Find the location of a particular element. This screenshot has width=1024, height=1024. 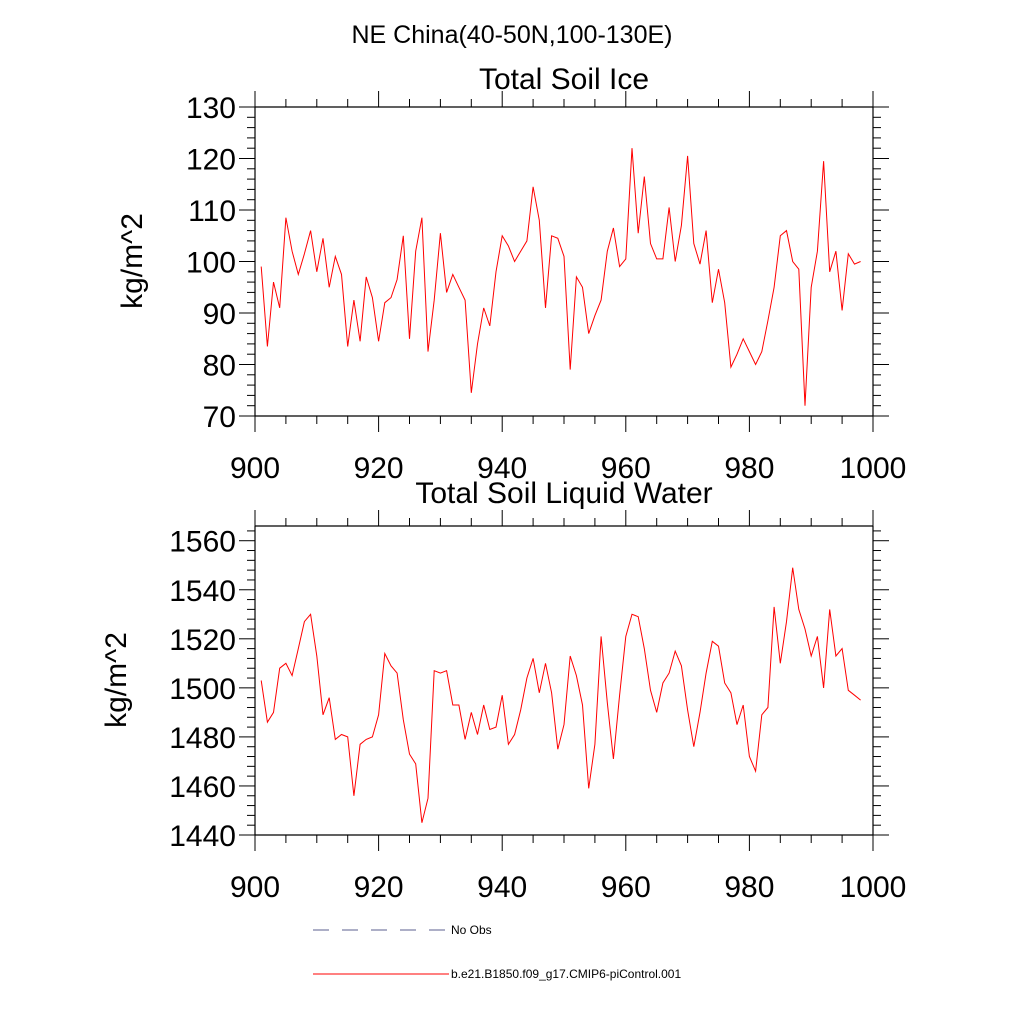

legend-label-model: b.e21.B1850.f09_g17.CMIP6-piControl.001 is located at coordinates (566, 974).